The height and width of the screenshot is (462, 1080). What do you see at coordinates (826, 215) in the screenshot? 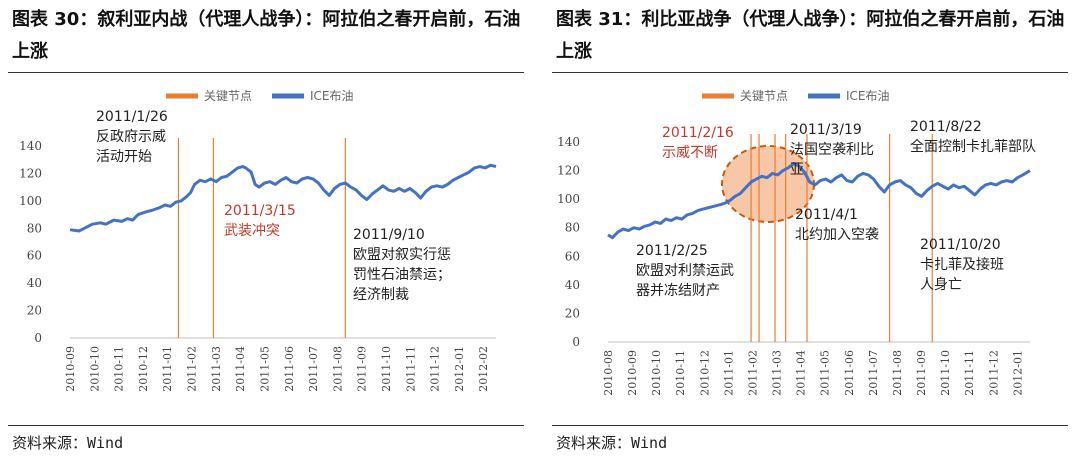
I see `annotation-text: 2011/4/1` at bounding box center [826, 215].